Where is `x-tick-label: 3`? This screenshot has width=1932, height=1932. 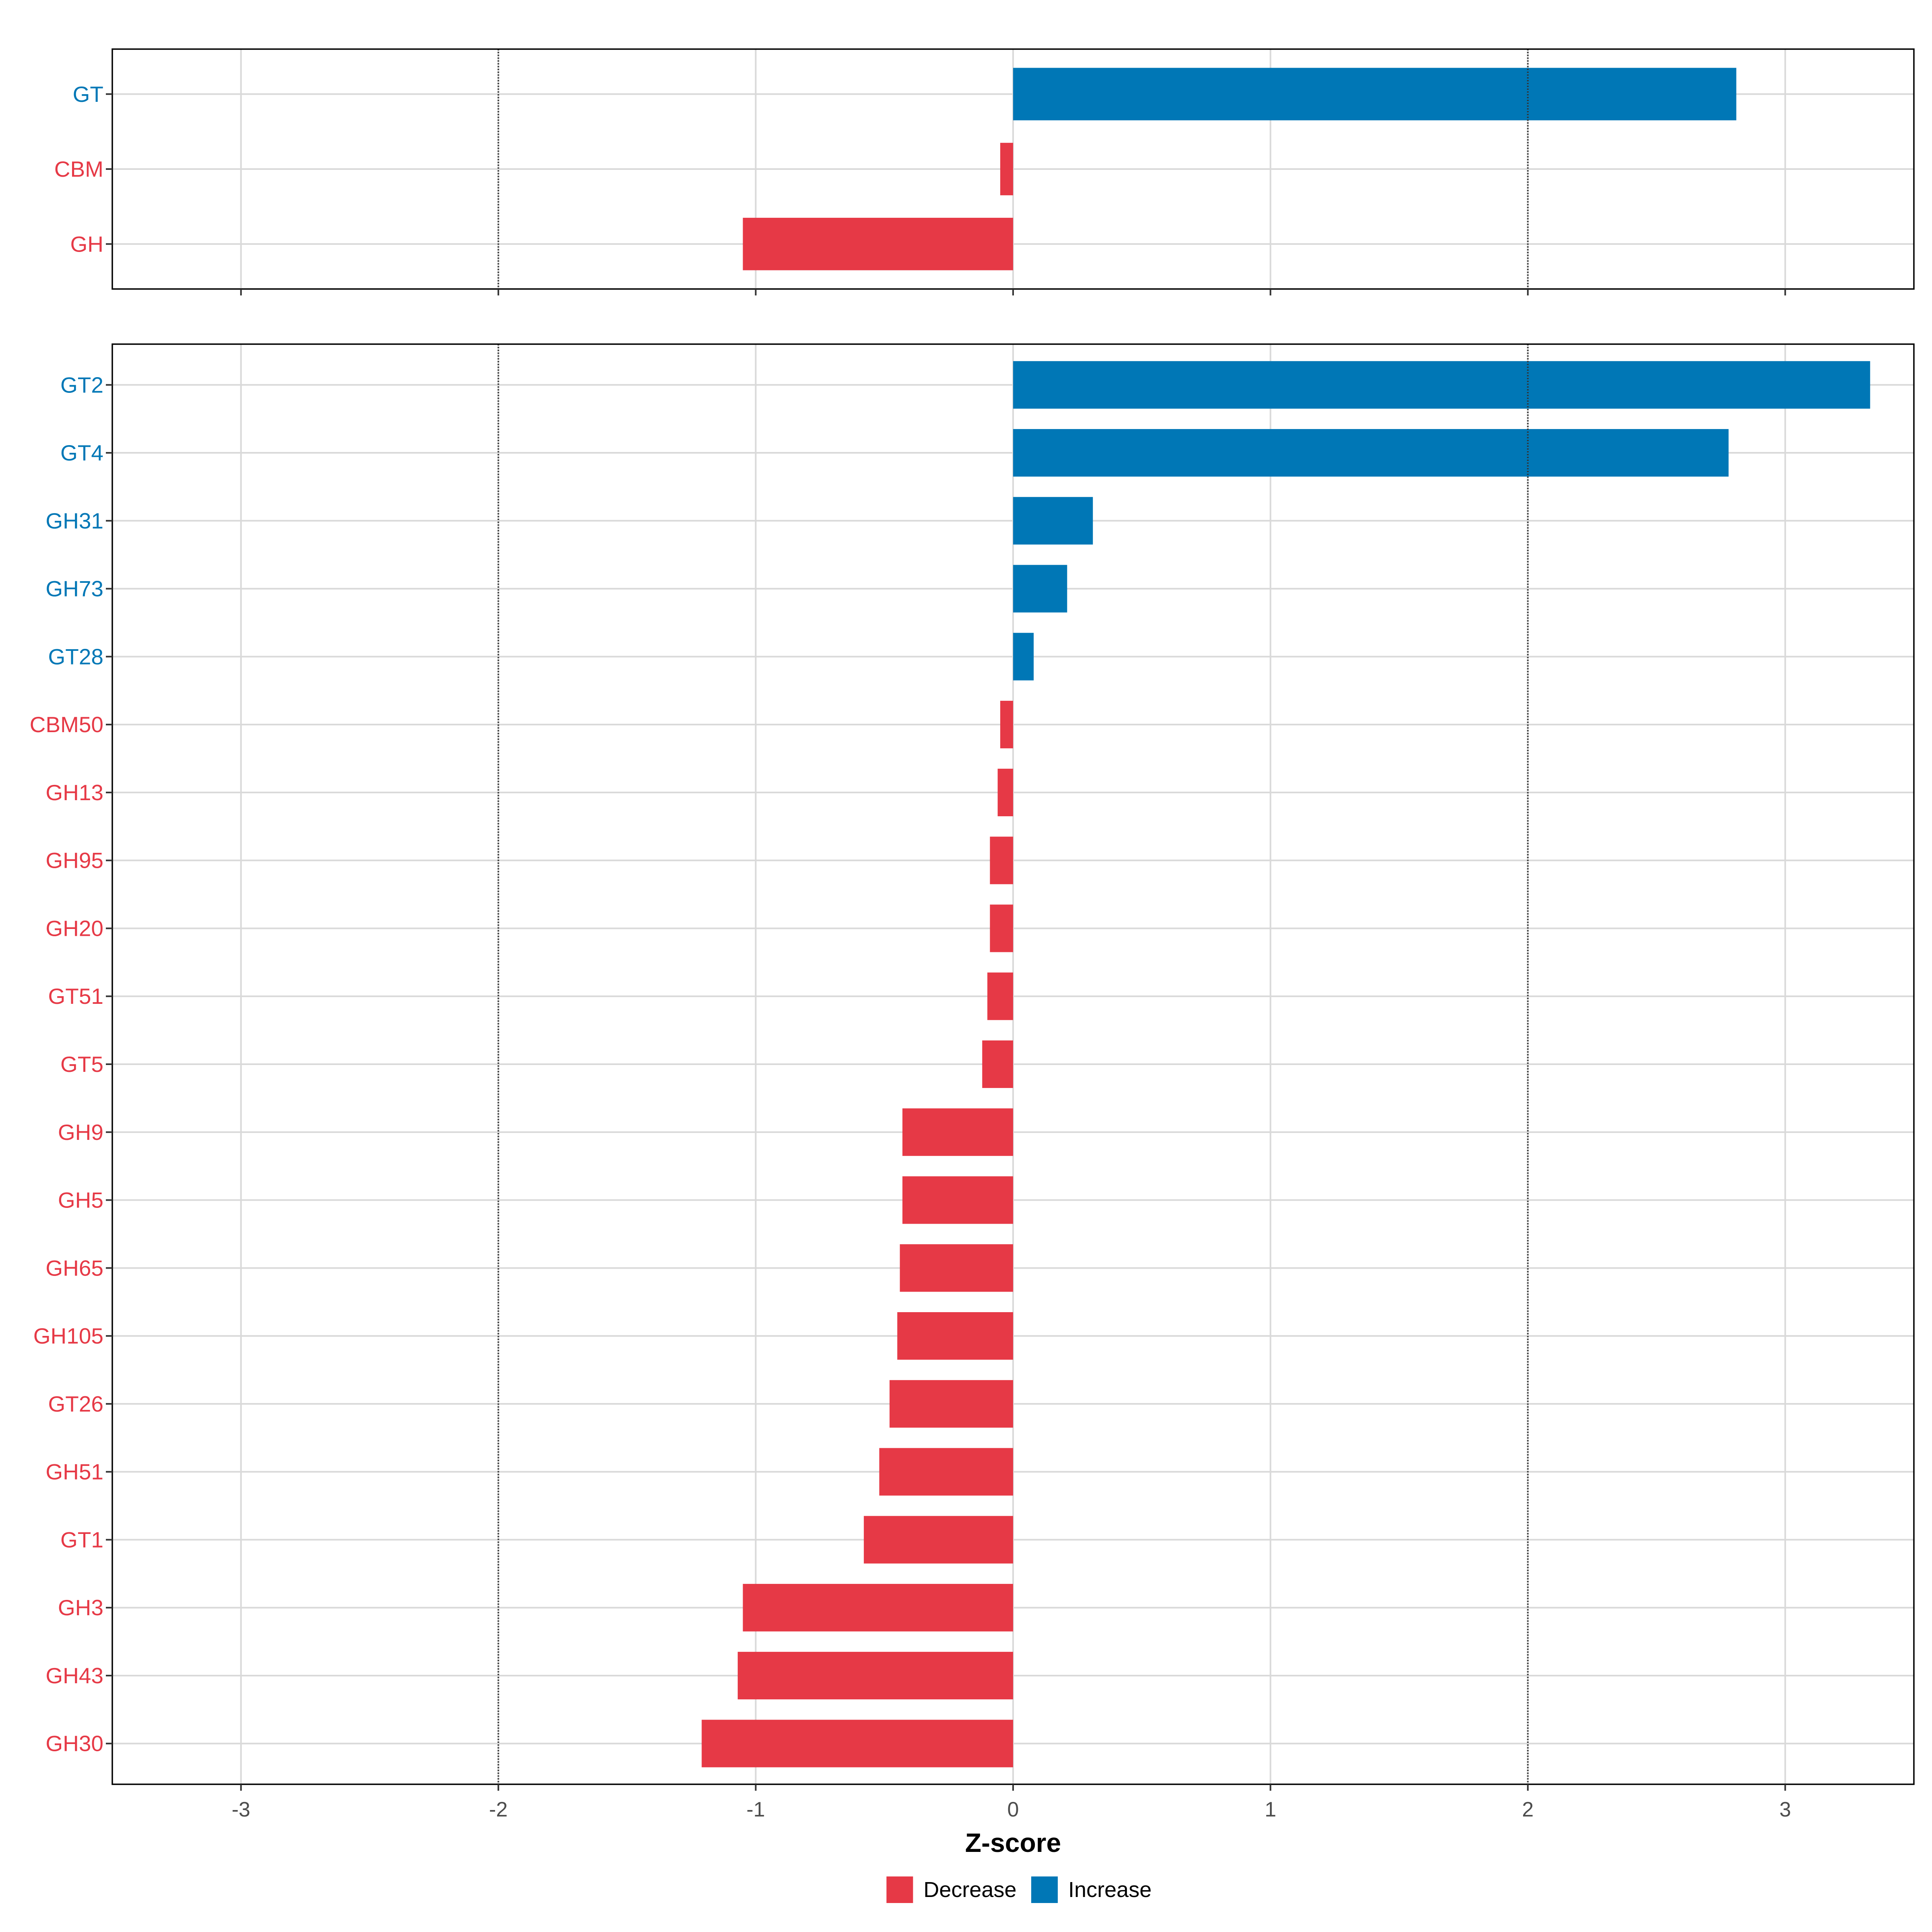 x-tick-label: 3 is located at coordinates (1785, 1809).